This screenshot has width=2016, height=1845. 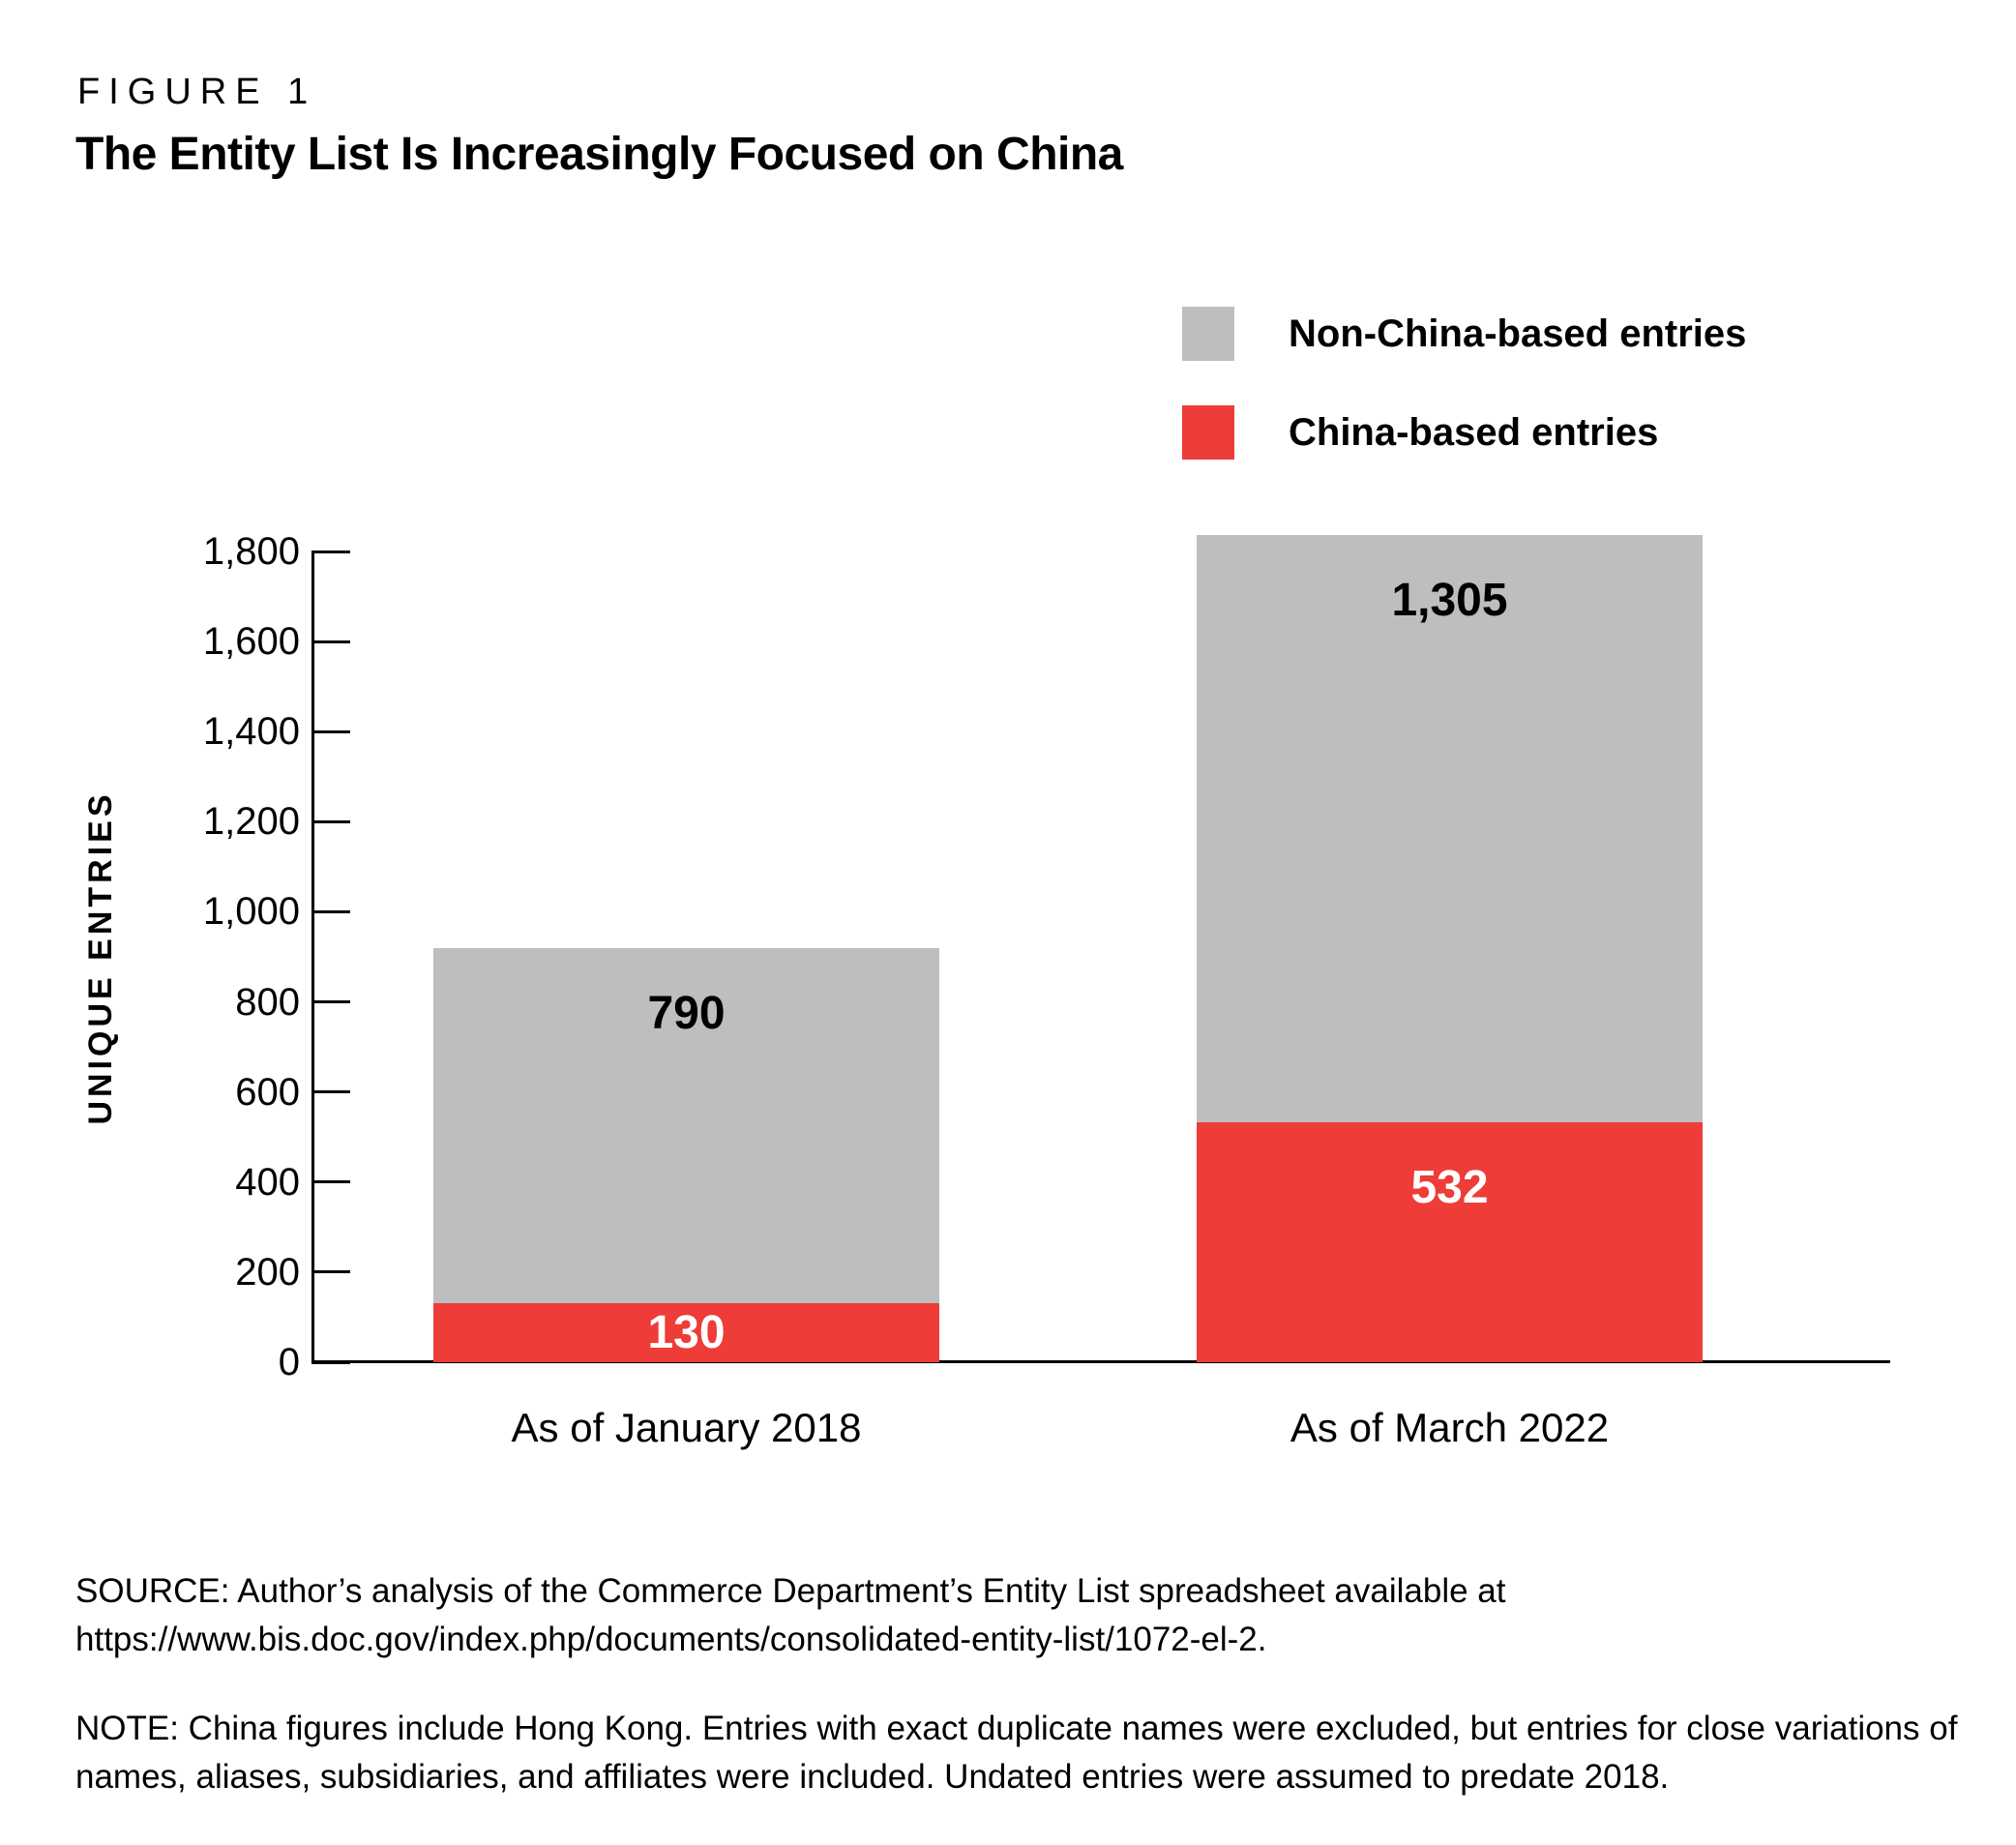 What do you see at coordinates (1450, 1188) in the screenshot?
I see `bar-value-label: 532` at bounding box center [1450, 1188].